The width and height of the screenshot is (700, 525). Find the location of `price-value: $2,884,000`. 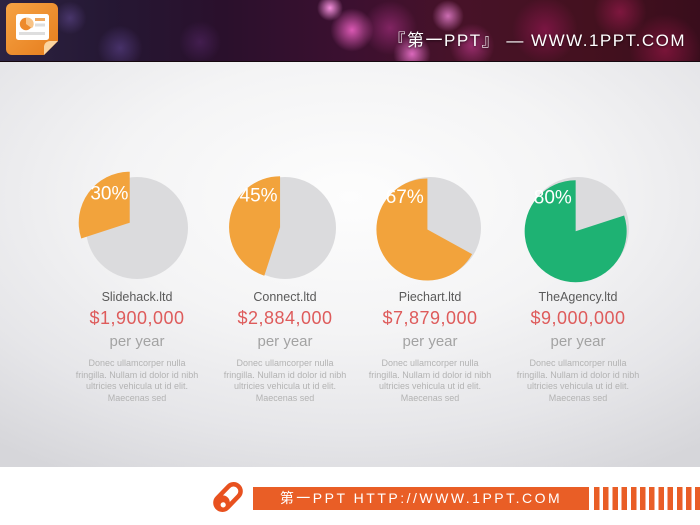

price-value: $2,884,000 is located at coordinates (285, 318).